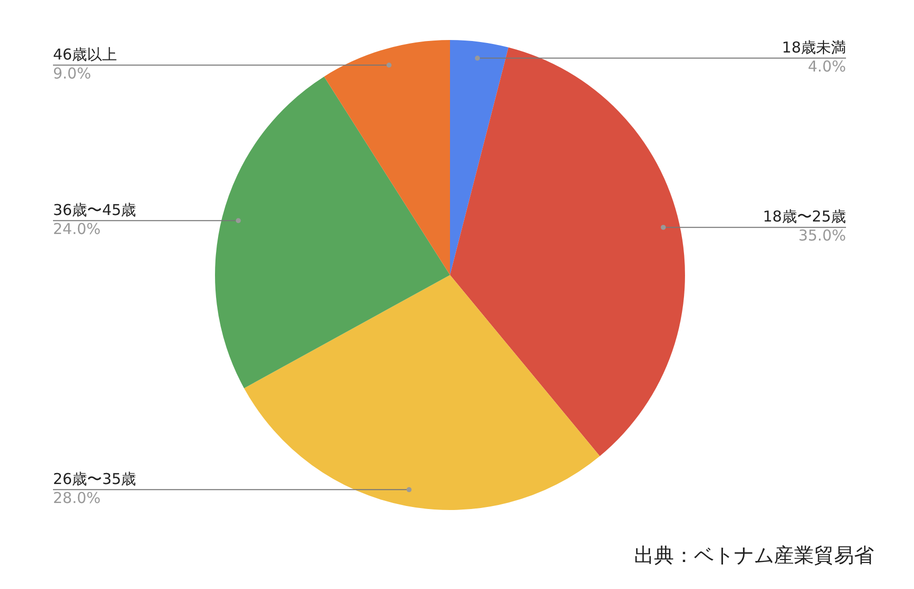 This screenshot has height=589, width=914. I want to click on source-note: 出典：ベトナム産業貿易省, so click(754, 555).